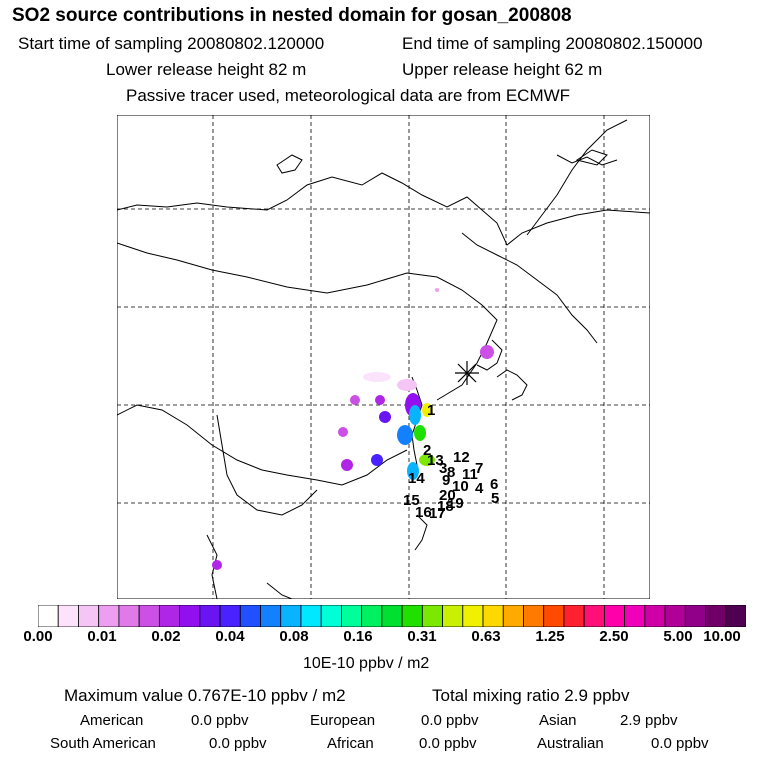 Image resolution: width=768 pixels, height=768 pixels. I want to click on source-label: 5, so click(495, 498).